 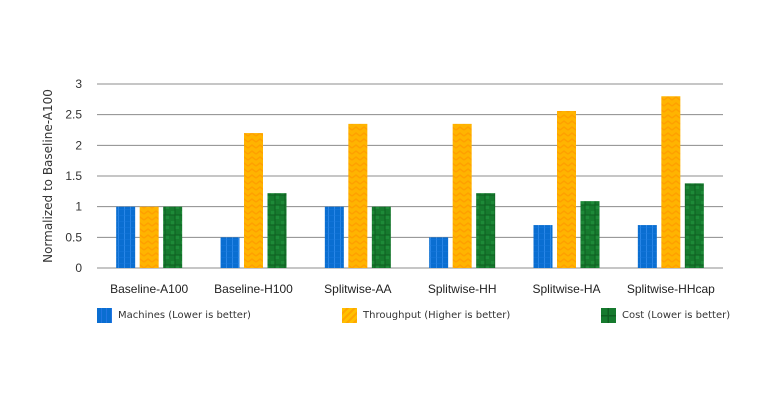 I want to click on cost-swatch-icon, so click(x=608, y=315).